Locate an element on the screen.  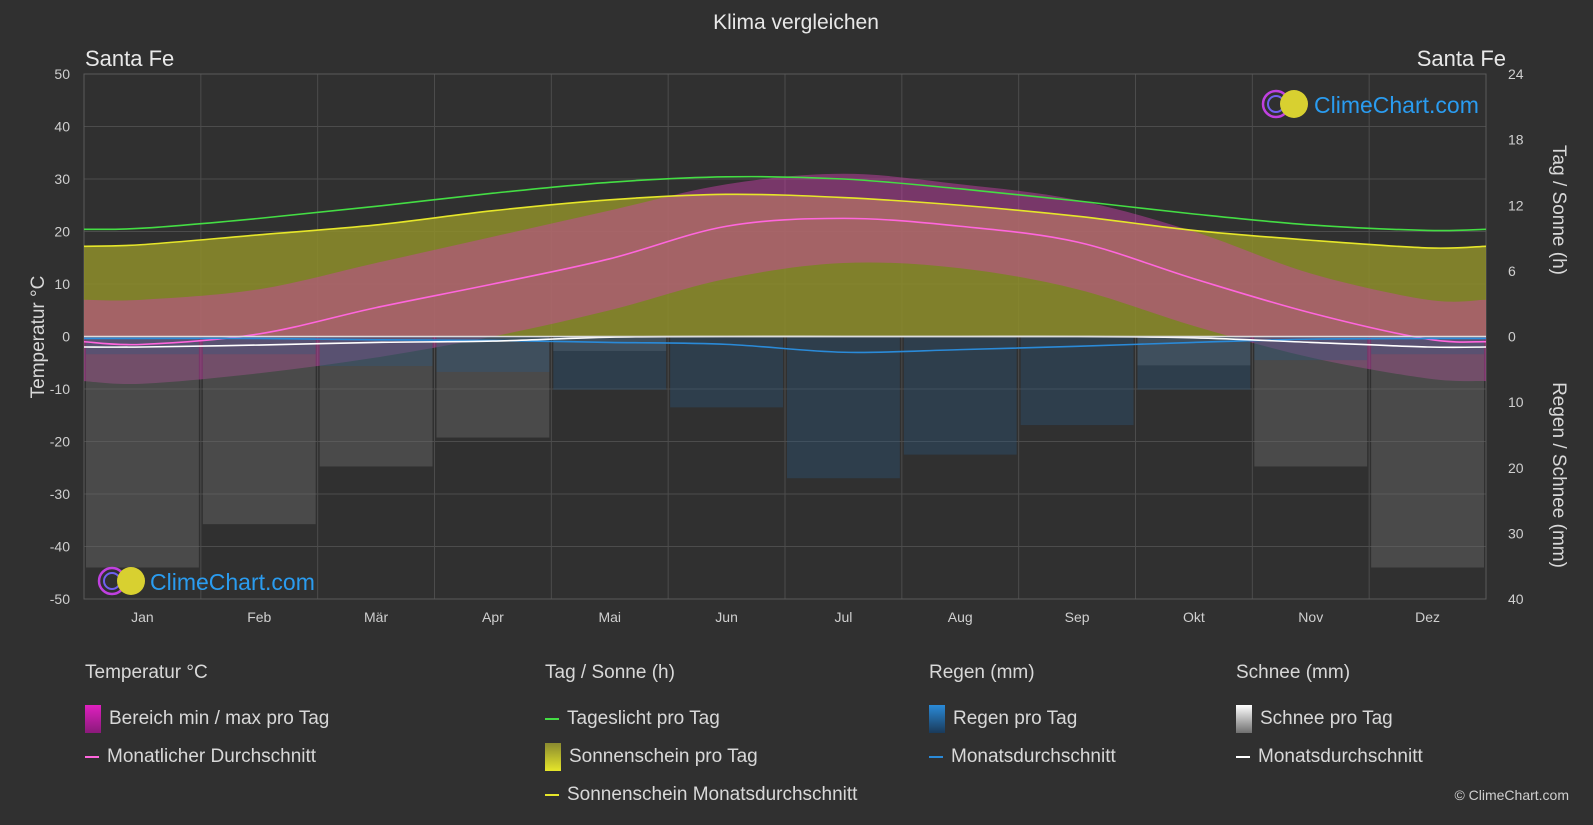
rain-avg-line is located at coordinates (785, 345).